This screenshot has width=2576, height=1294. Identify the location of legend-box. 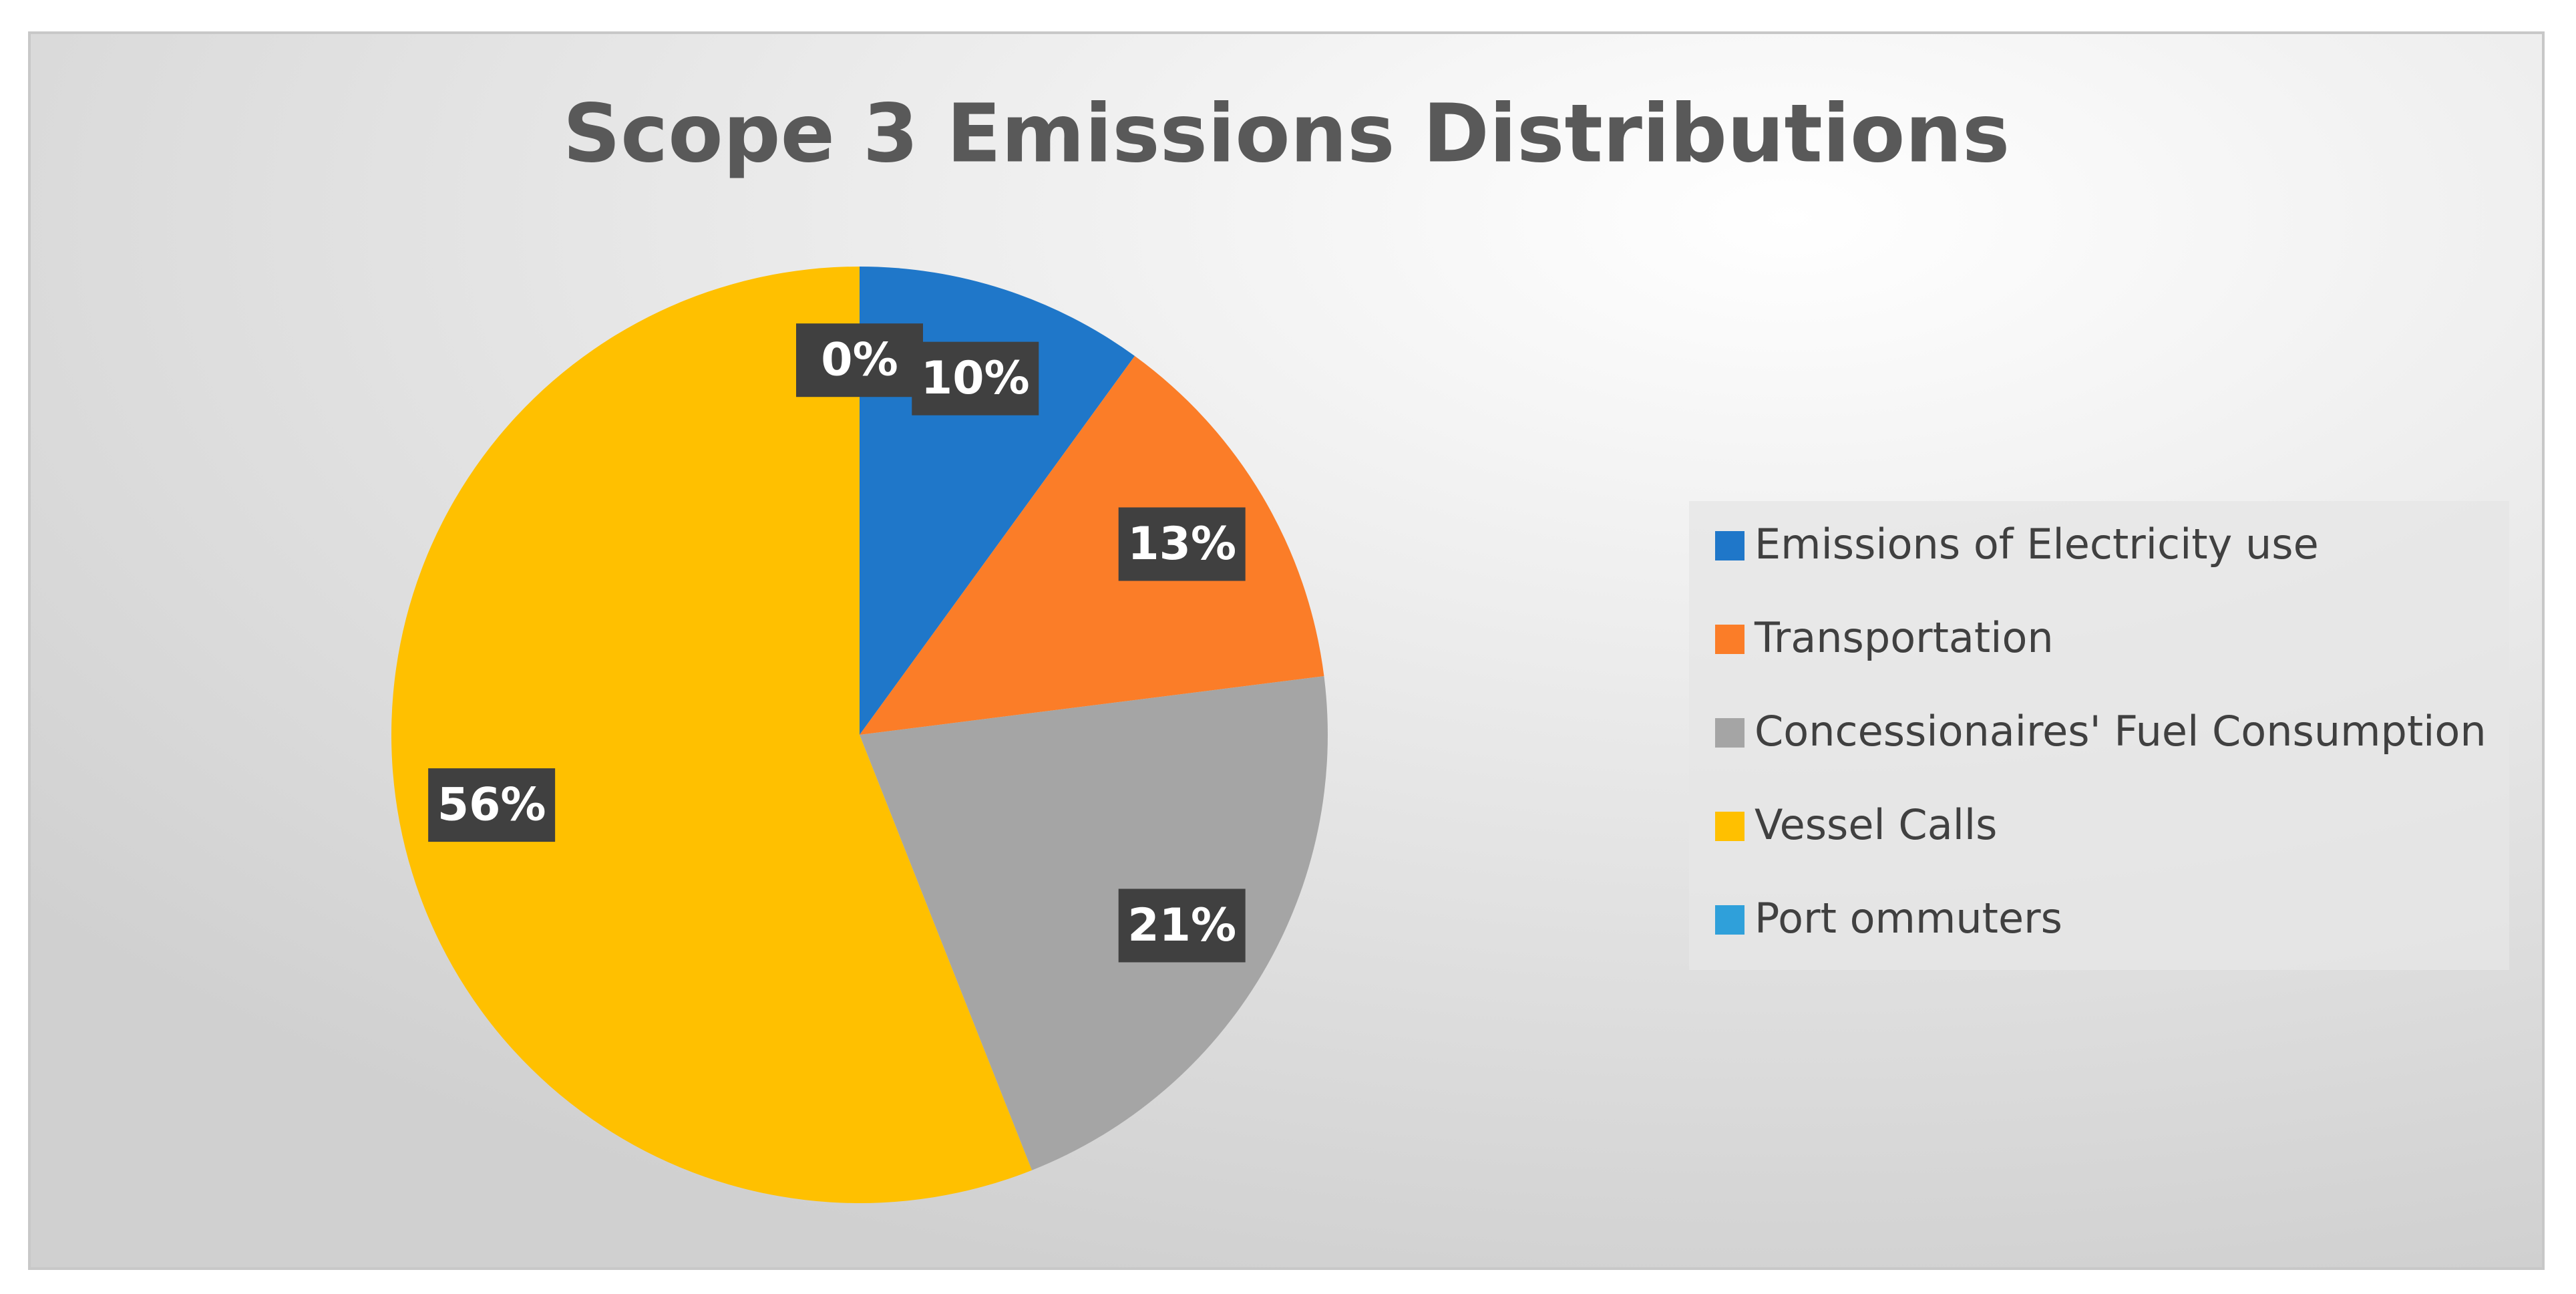
(2099, 735).